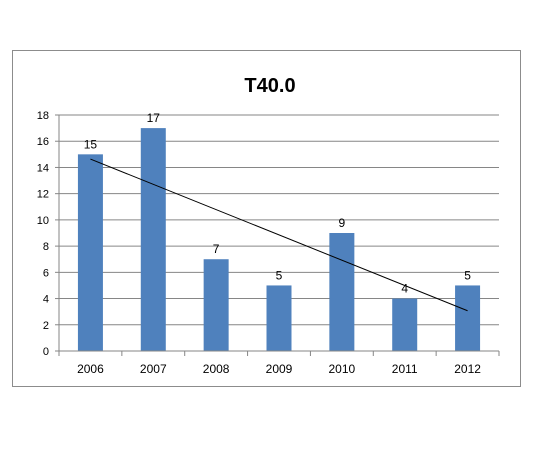  I want to click on bar-2007, so click(153, 239).